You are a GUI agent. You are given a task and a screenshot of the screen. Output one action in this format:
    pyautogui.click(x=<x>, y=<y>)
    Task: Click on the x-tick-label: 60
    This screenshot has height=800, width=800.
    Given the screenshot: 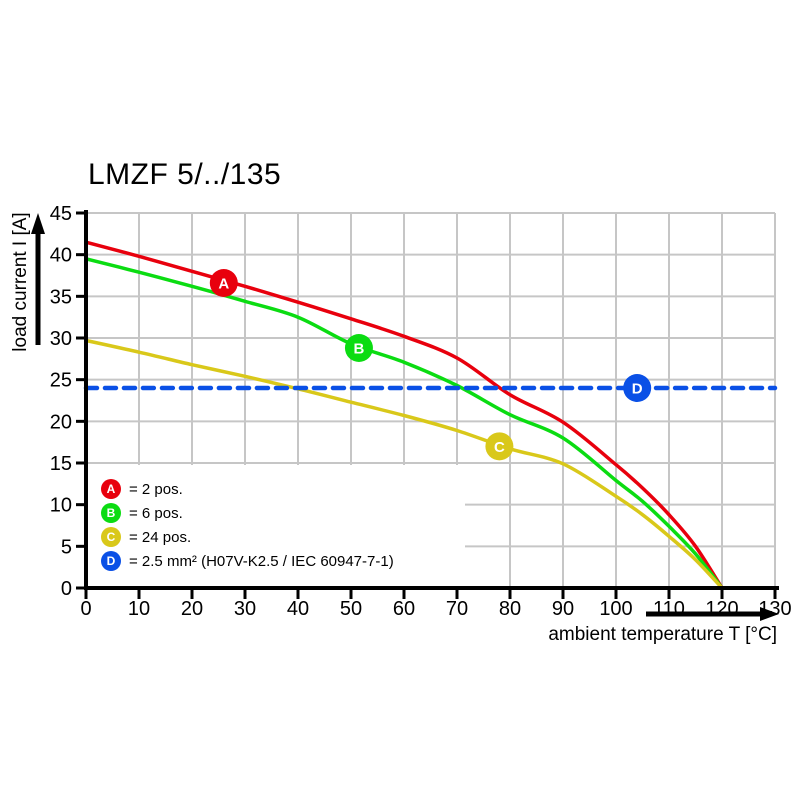 What is the action you would take?
    pyautogui.click(x=404, y=609)
    